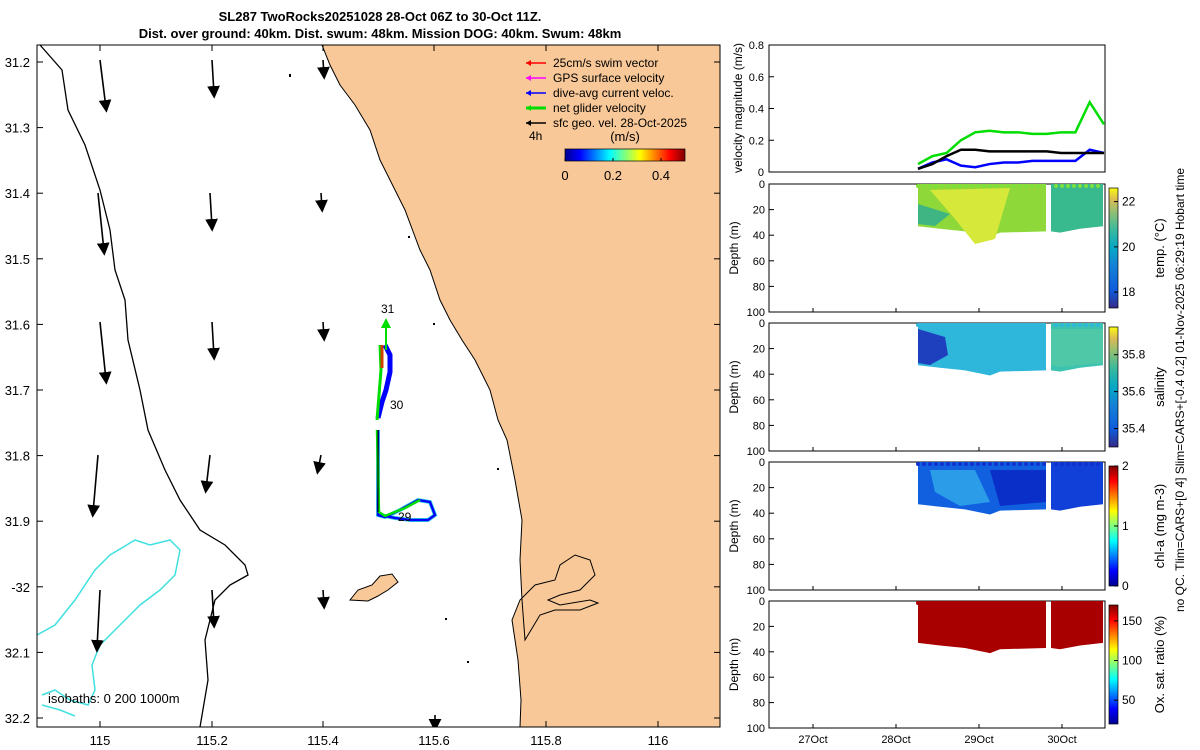 The height and width of the screenshot is (750, 1200). What do you see at coordinates (1159, 665) in the screenshot?
I see `colorbar-label: Ox. sat. ratio (%)` at bounding box center [1159, 665].